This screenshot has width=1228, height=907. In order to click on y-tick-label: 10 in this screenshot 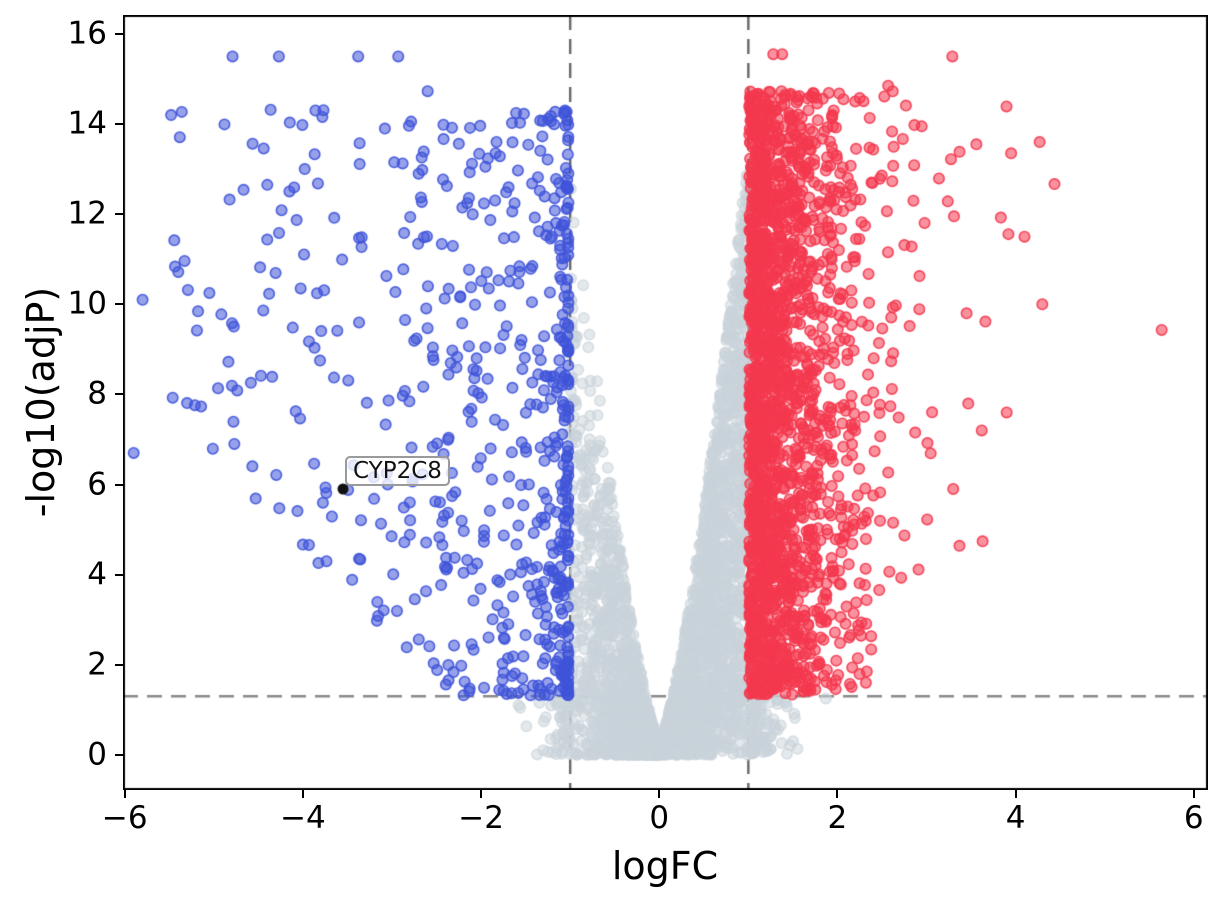, I will do `click(87, 303)`.